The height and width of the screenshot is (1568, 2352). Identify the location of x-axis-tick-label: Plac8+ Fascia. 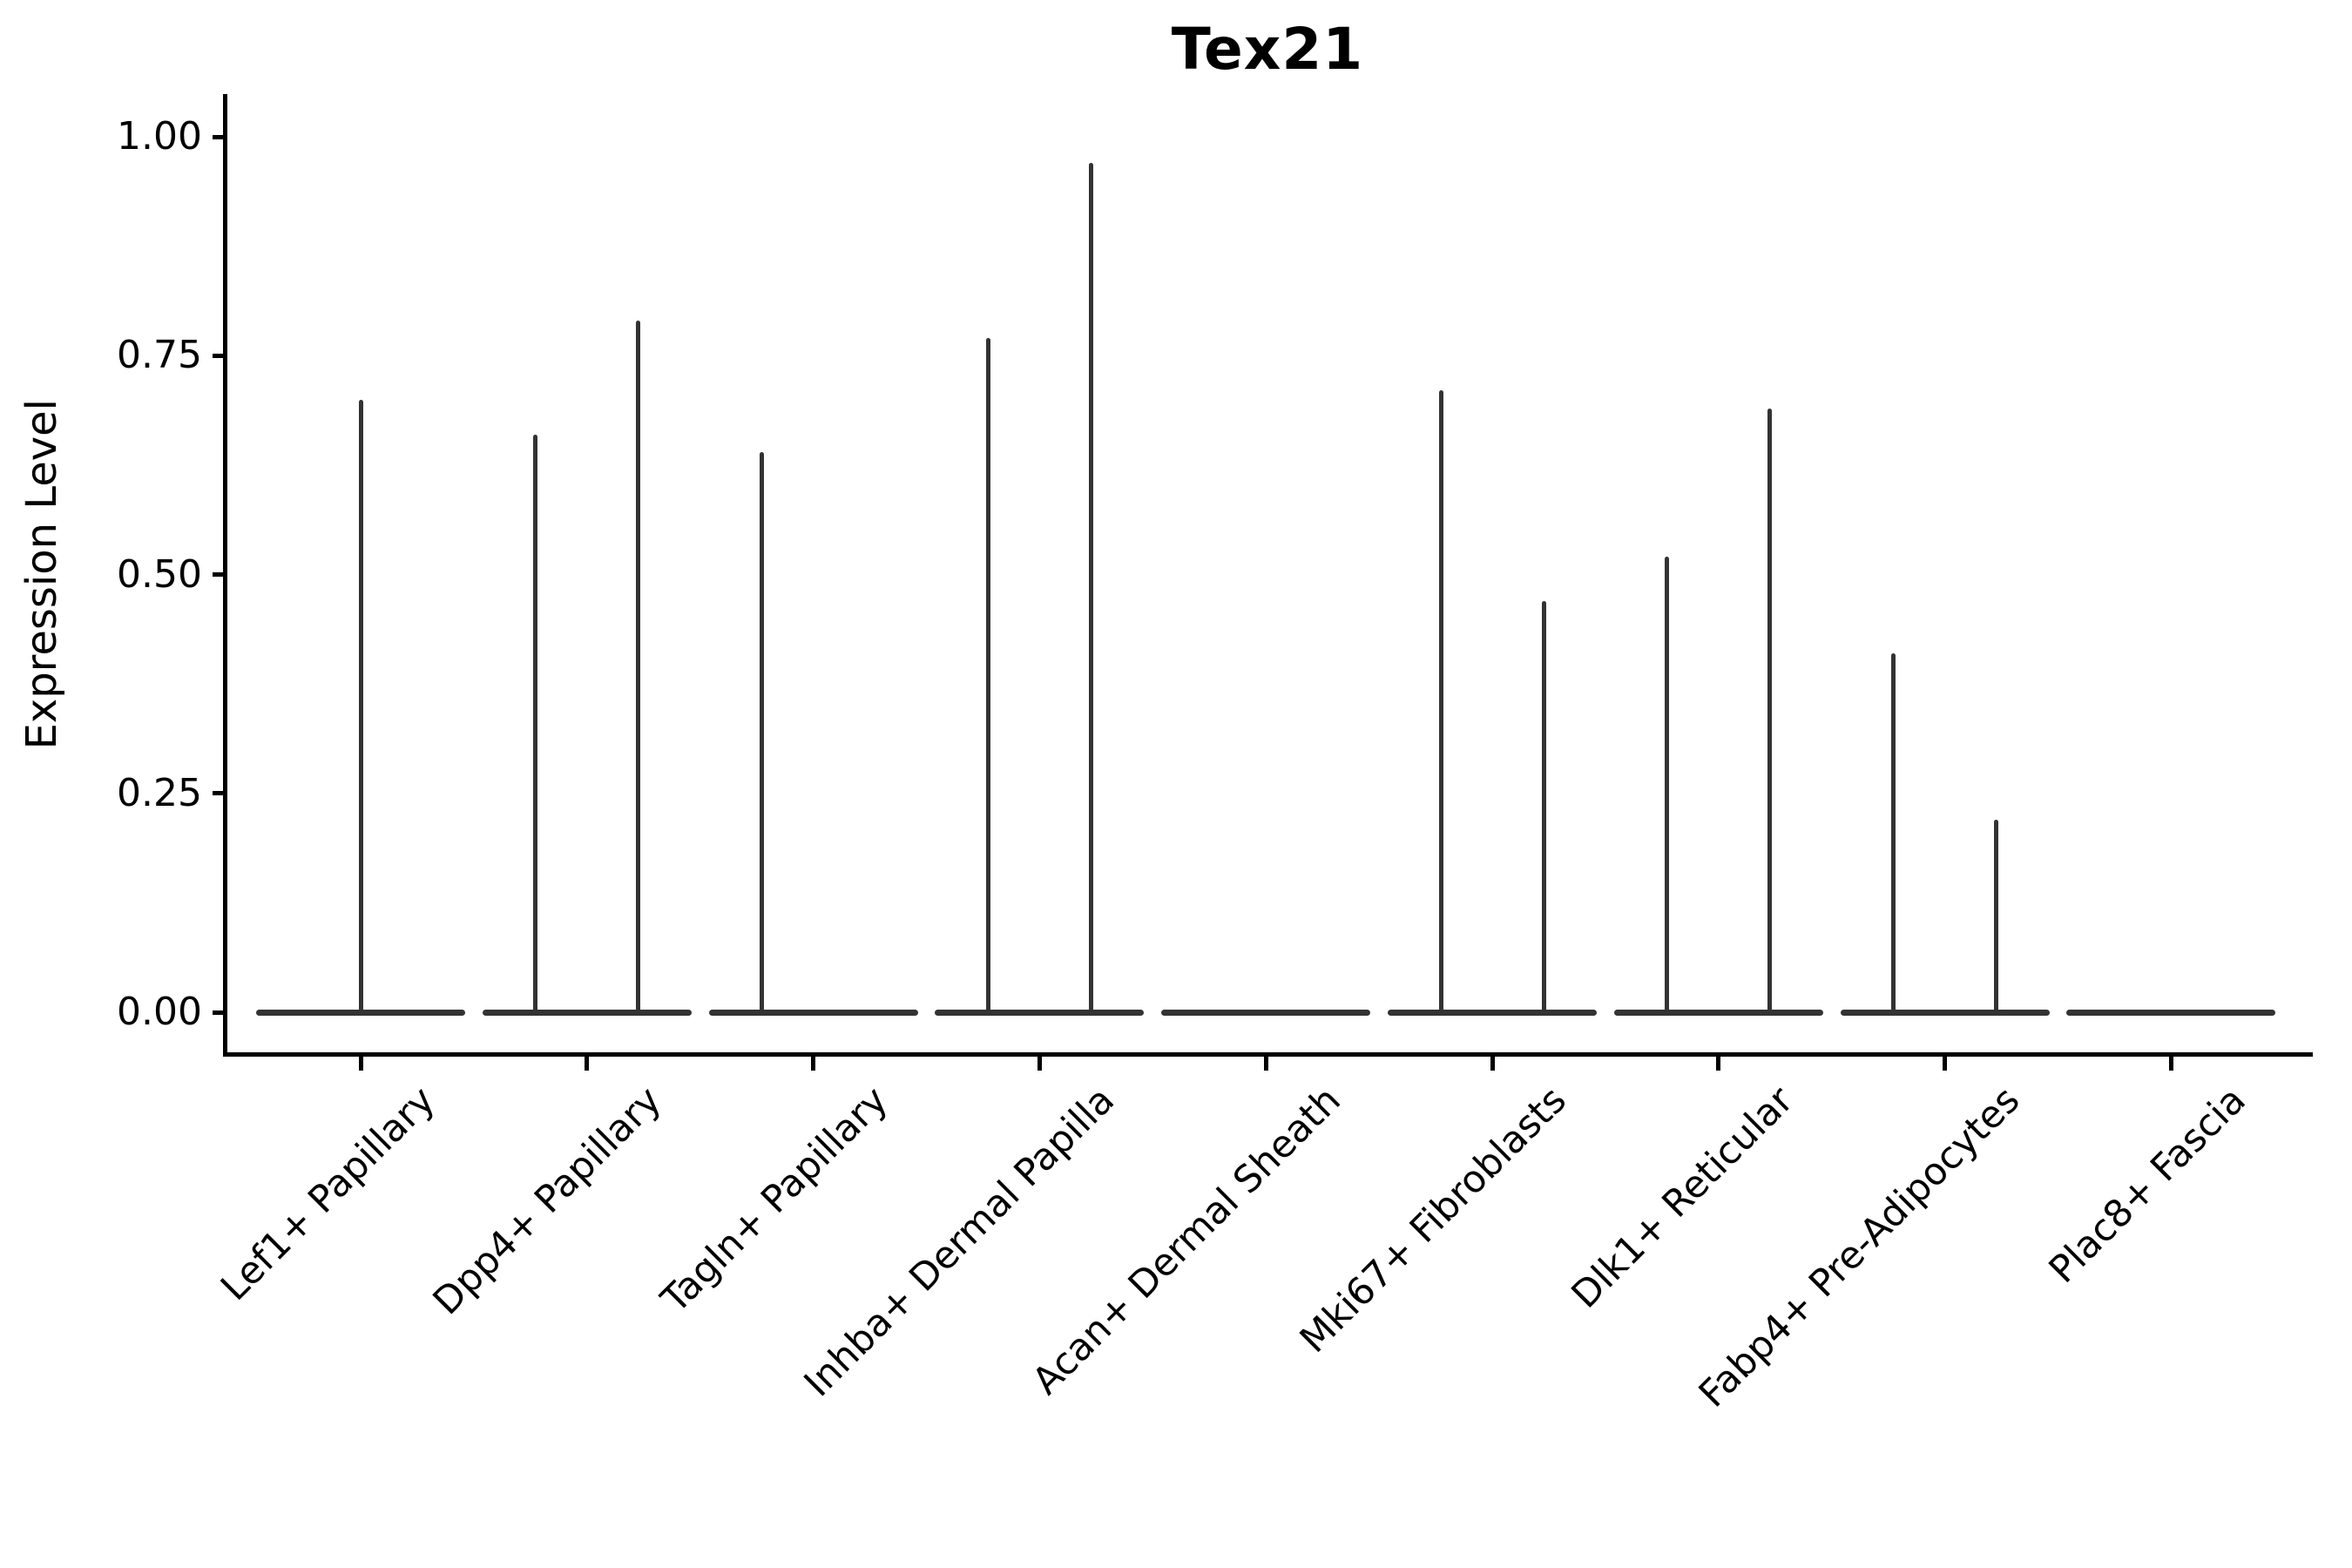
(2147, 1185).